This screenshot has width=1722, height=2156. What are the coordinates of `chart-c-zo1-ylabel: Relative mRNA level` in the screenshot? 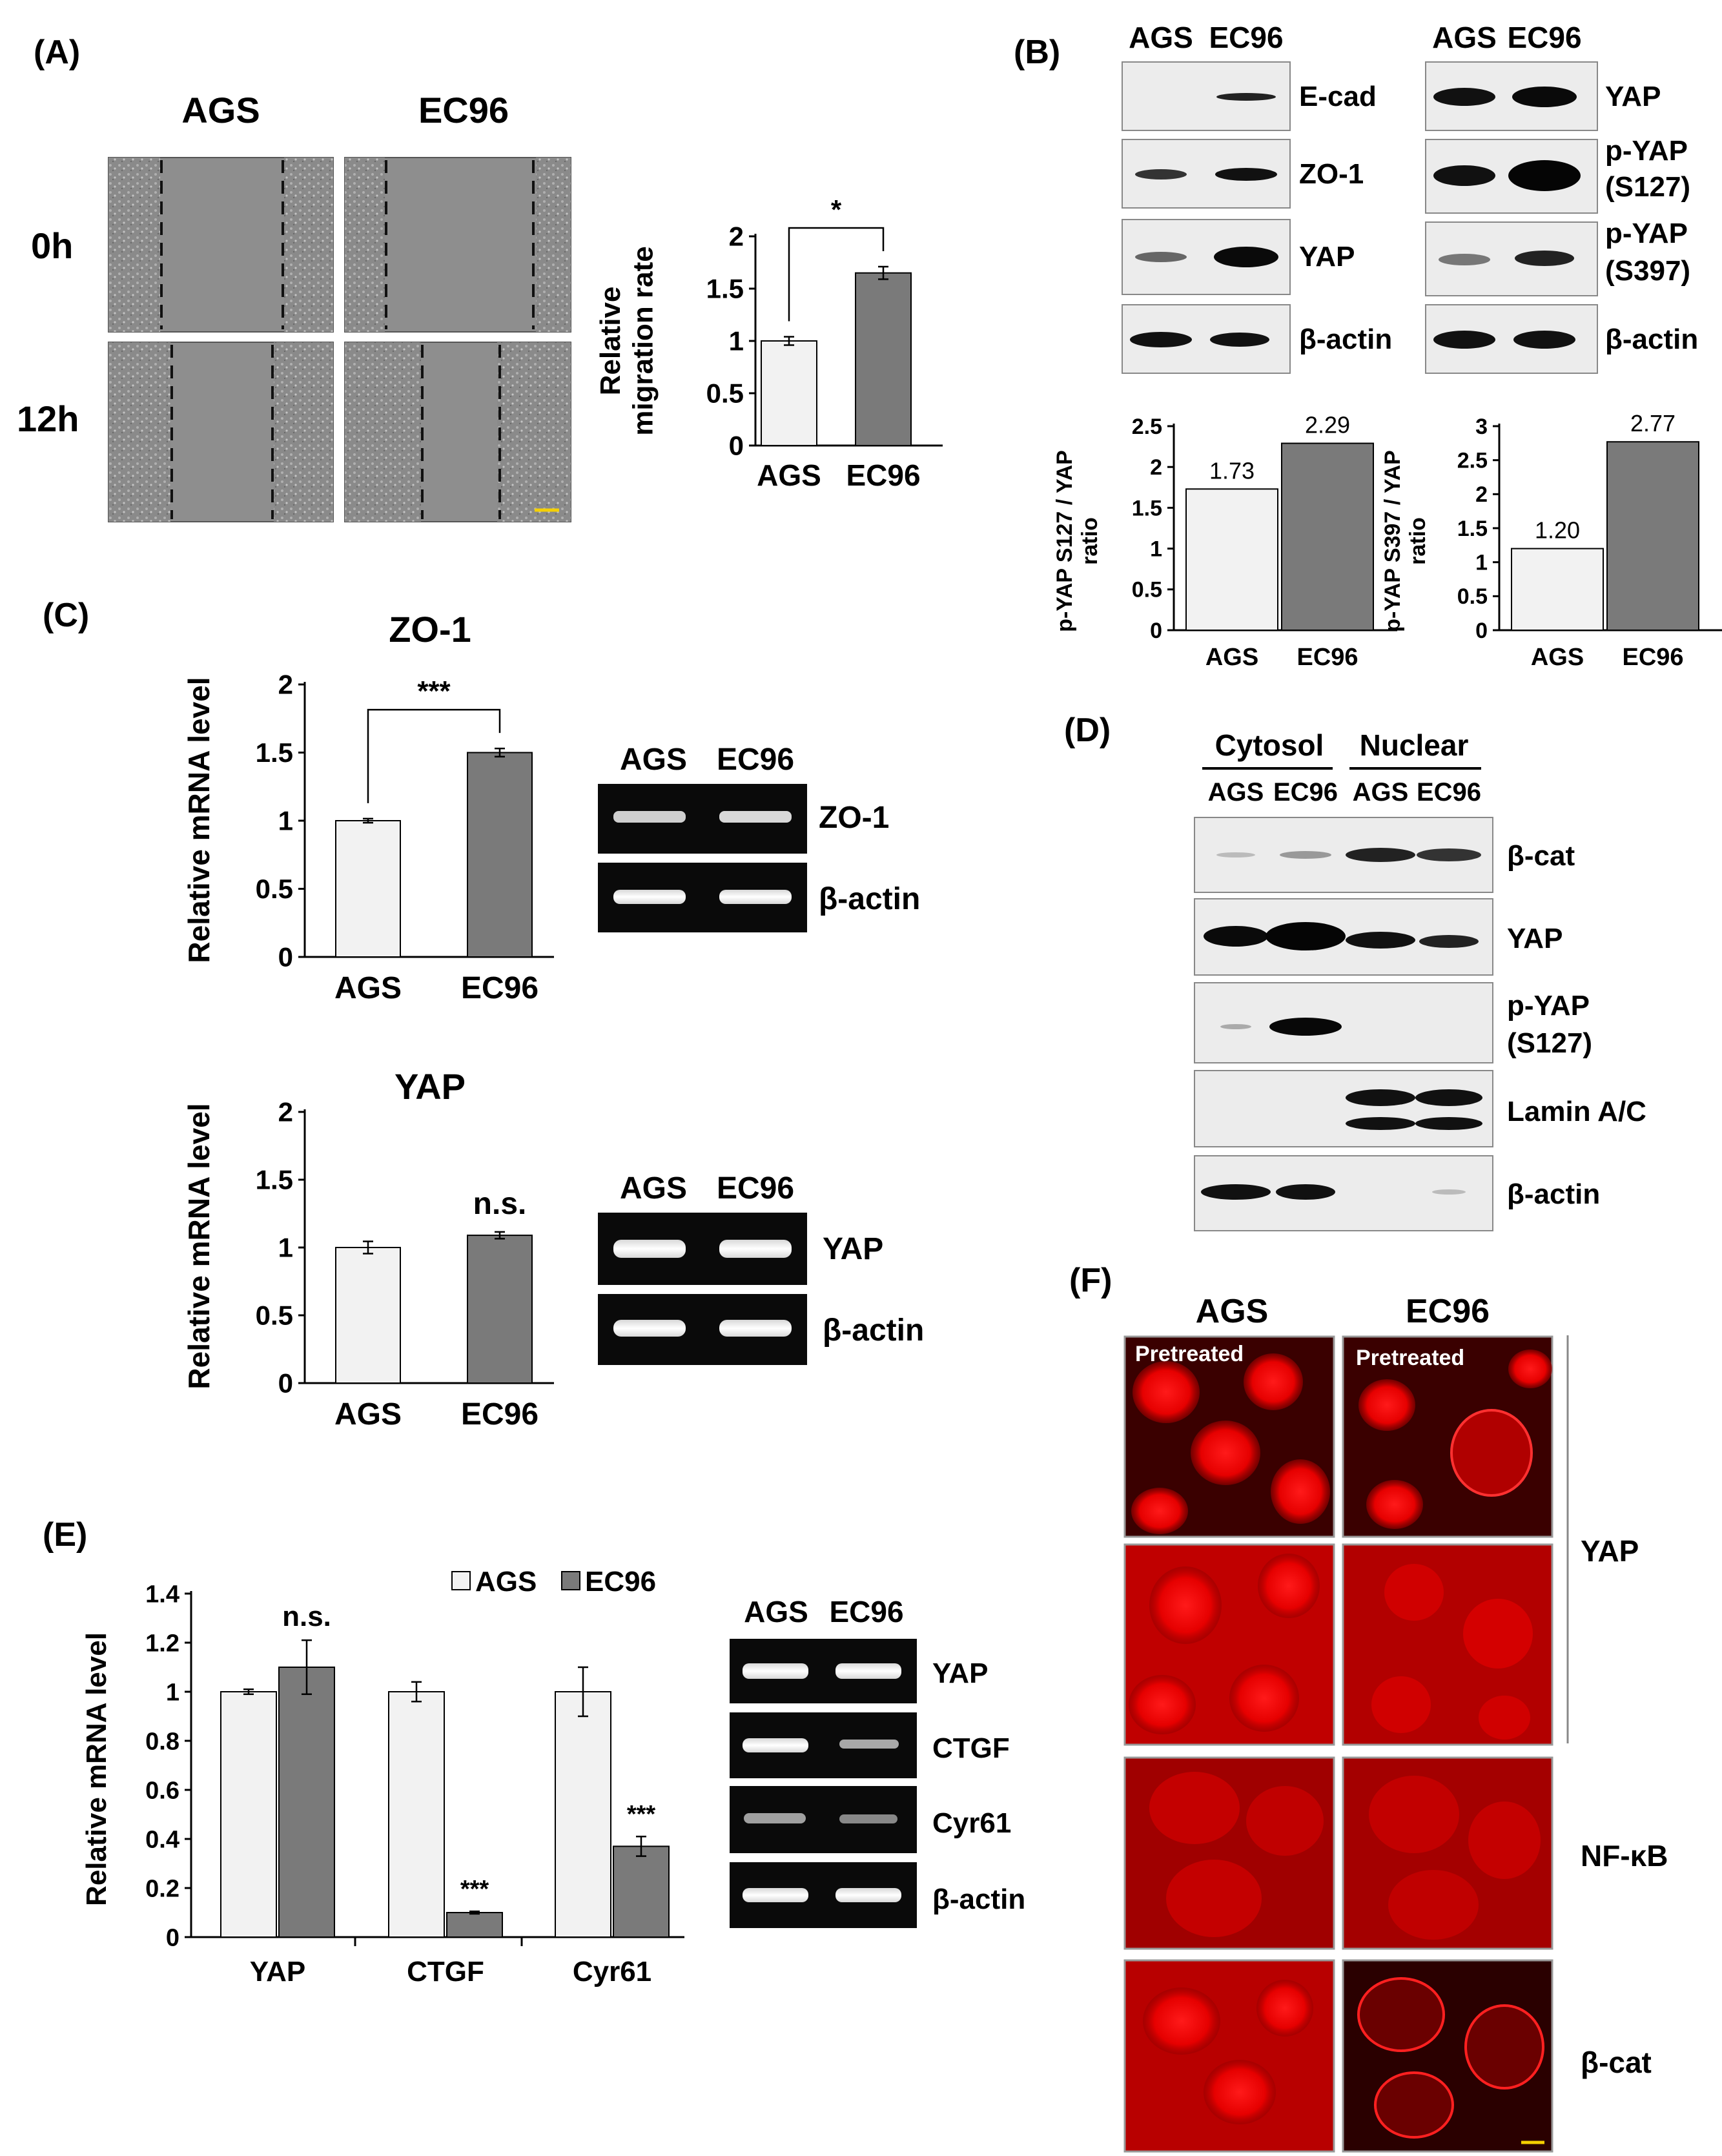 It's located at (199, 820).